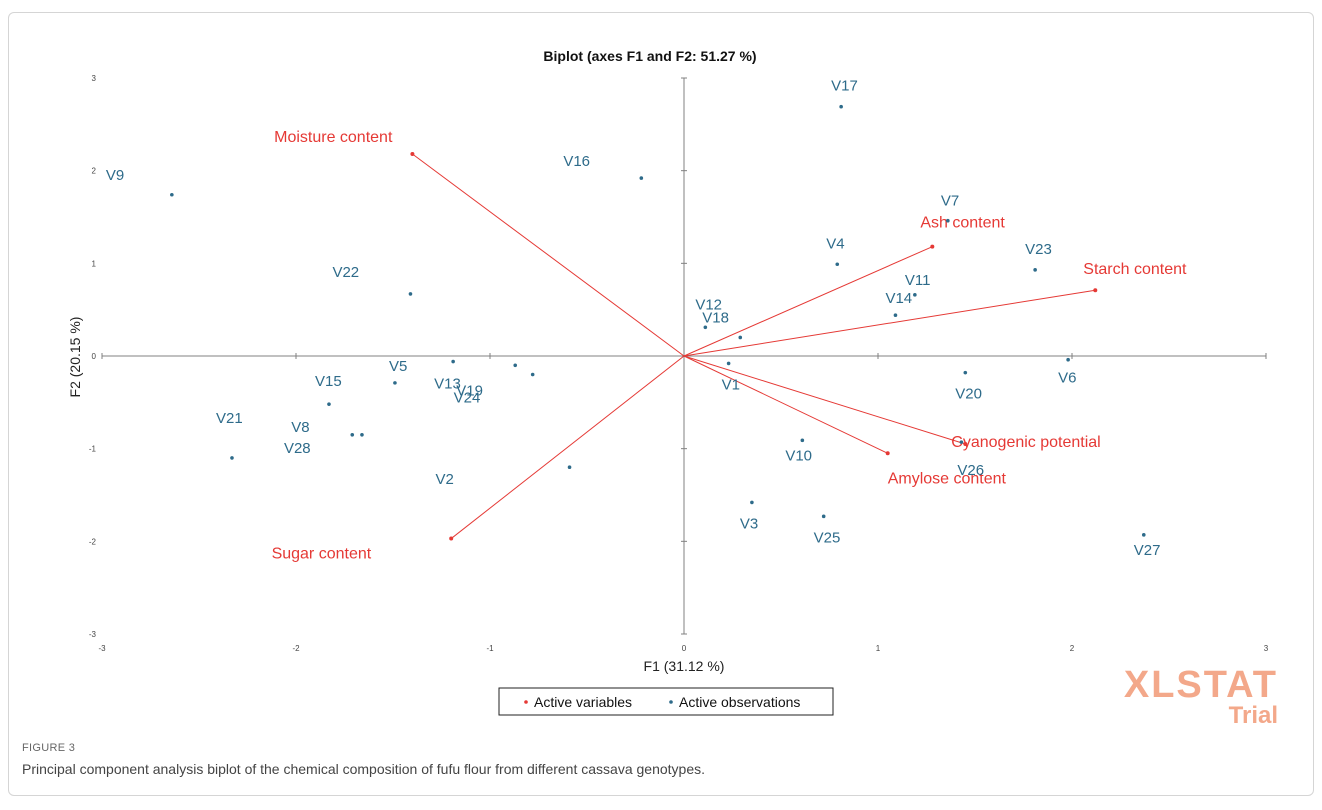 This screenshot has width=1322, height=810. Describe the element at coordinates (229, 418) in the screenshot. I see `observation-label: V21` at that location.